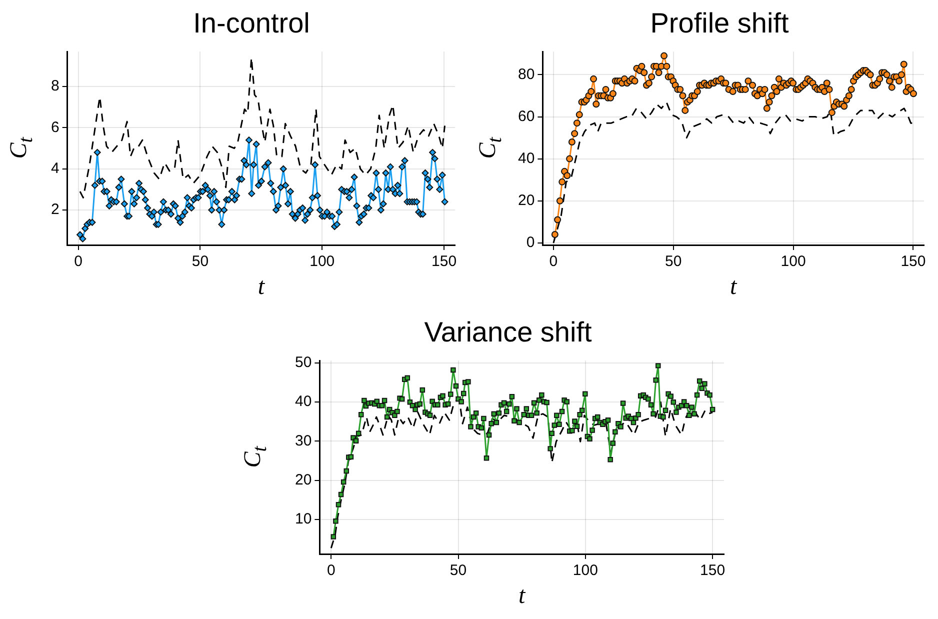 Image resolution: width=938 pixels, height=619 pixels. Describe the element at coordinates (303, 363) in the screenshot. I see `y-tick-label: 50` at that location.